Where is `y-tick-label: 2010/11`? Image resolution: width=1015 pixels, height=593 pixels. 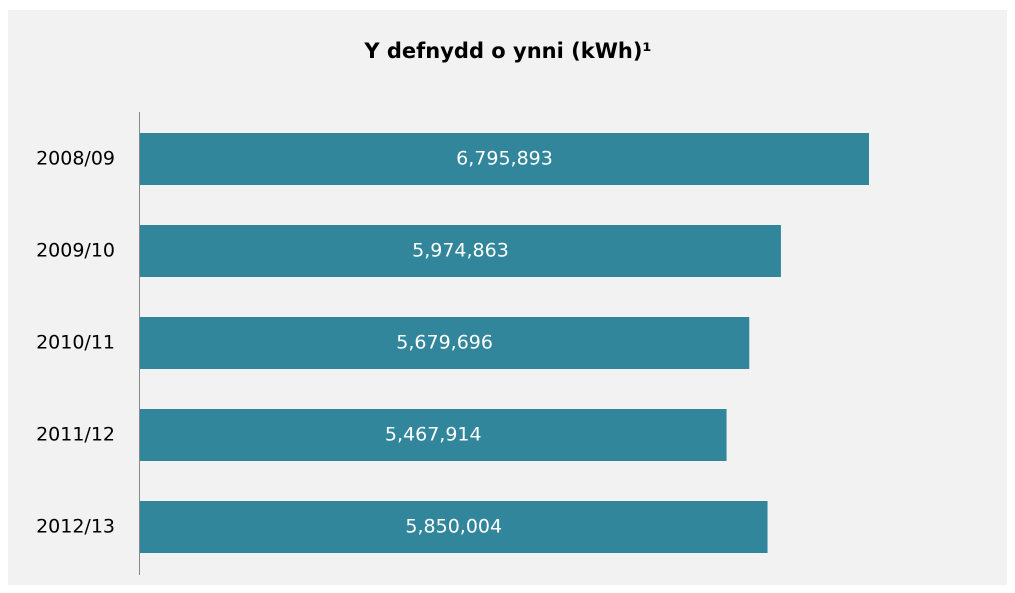
y-tick-label: 2010/11 is located at coordinates (75, 343).